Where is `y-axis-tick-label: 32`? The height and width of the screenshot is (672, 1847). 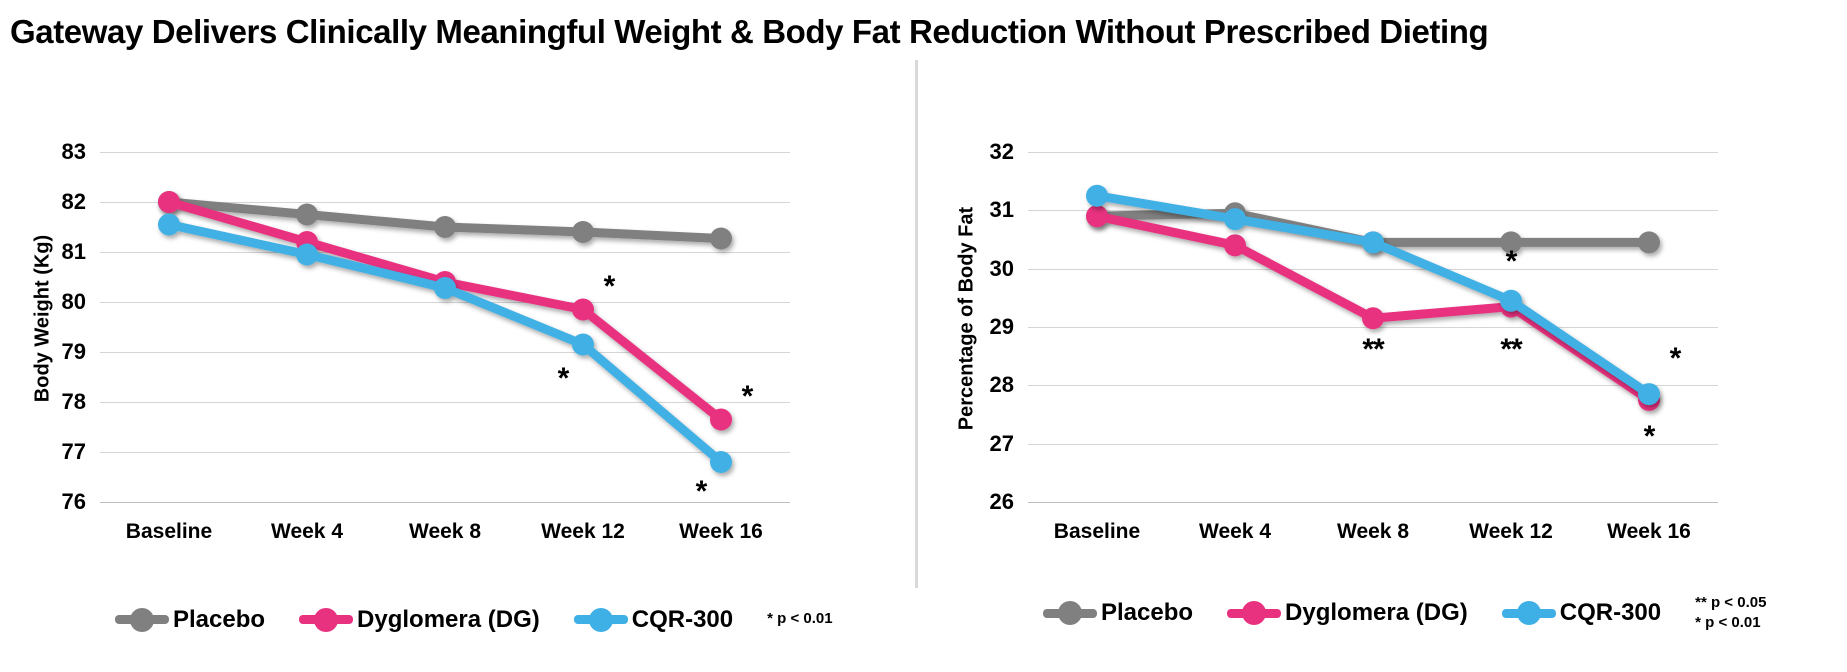
y-axis-tick-label: 32 is located at coordinates (1001, 151).